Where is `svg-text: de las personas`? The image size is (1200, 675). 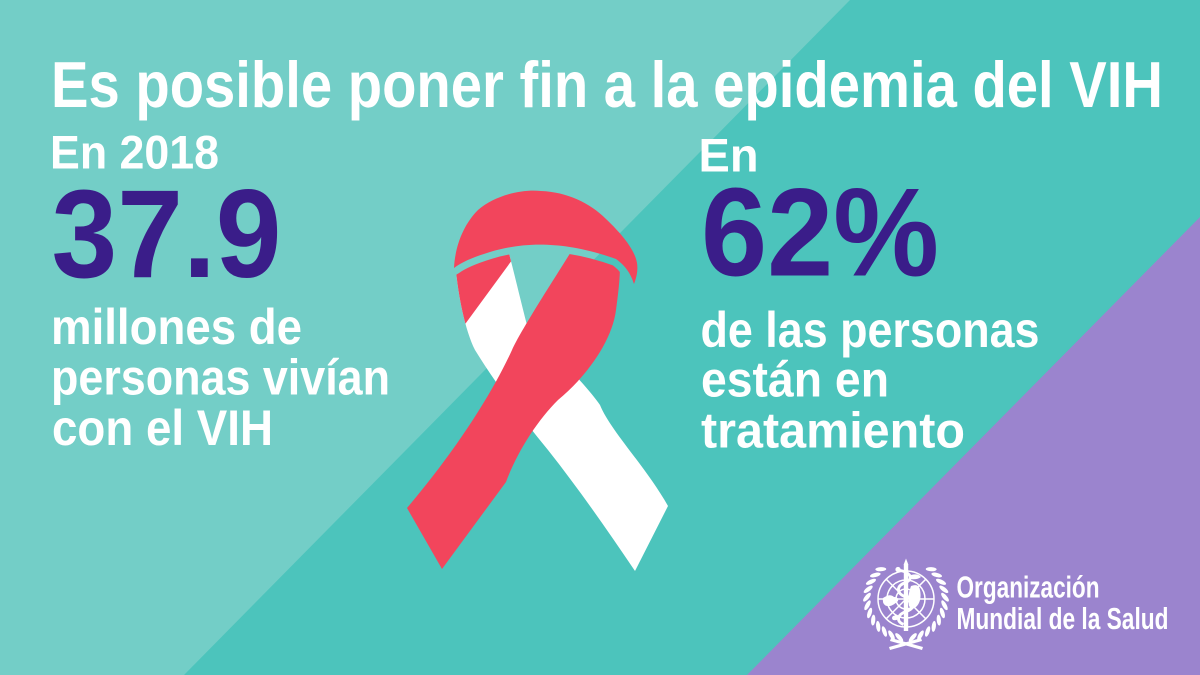 svg-text: de las personas is located at coordinates (870, 330).